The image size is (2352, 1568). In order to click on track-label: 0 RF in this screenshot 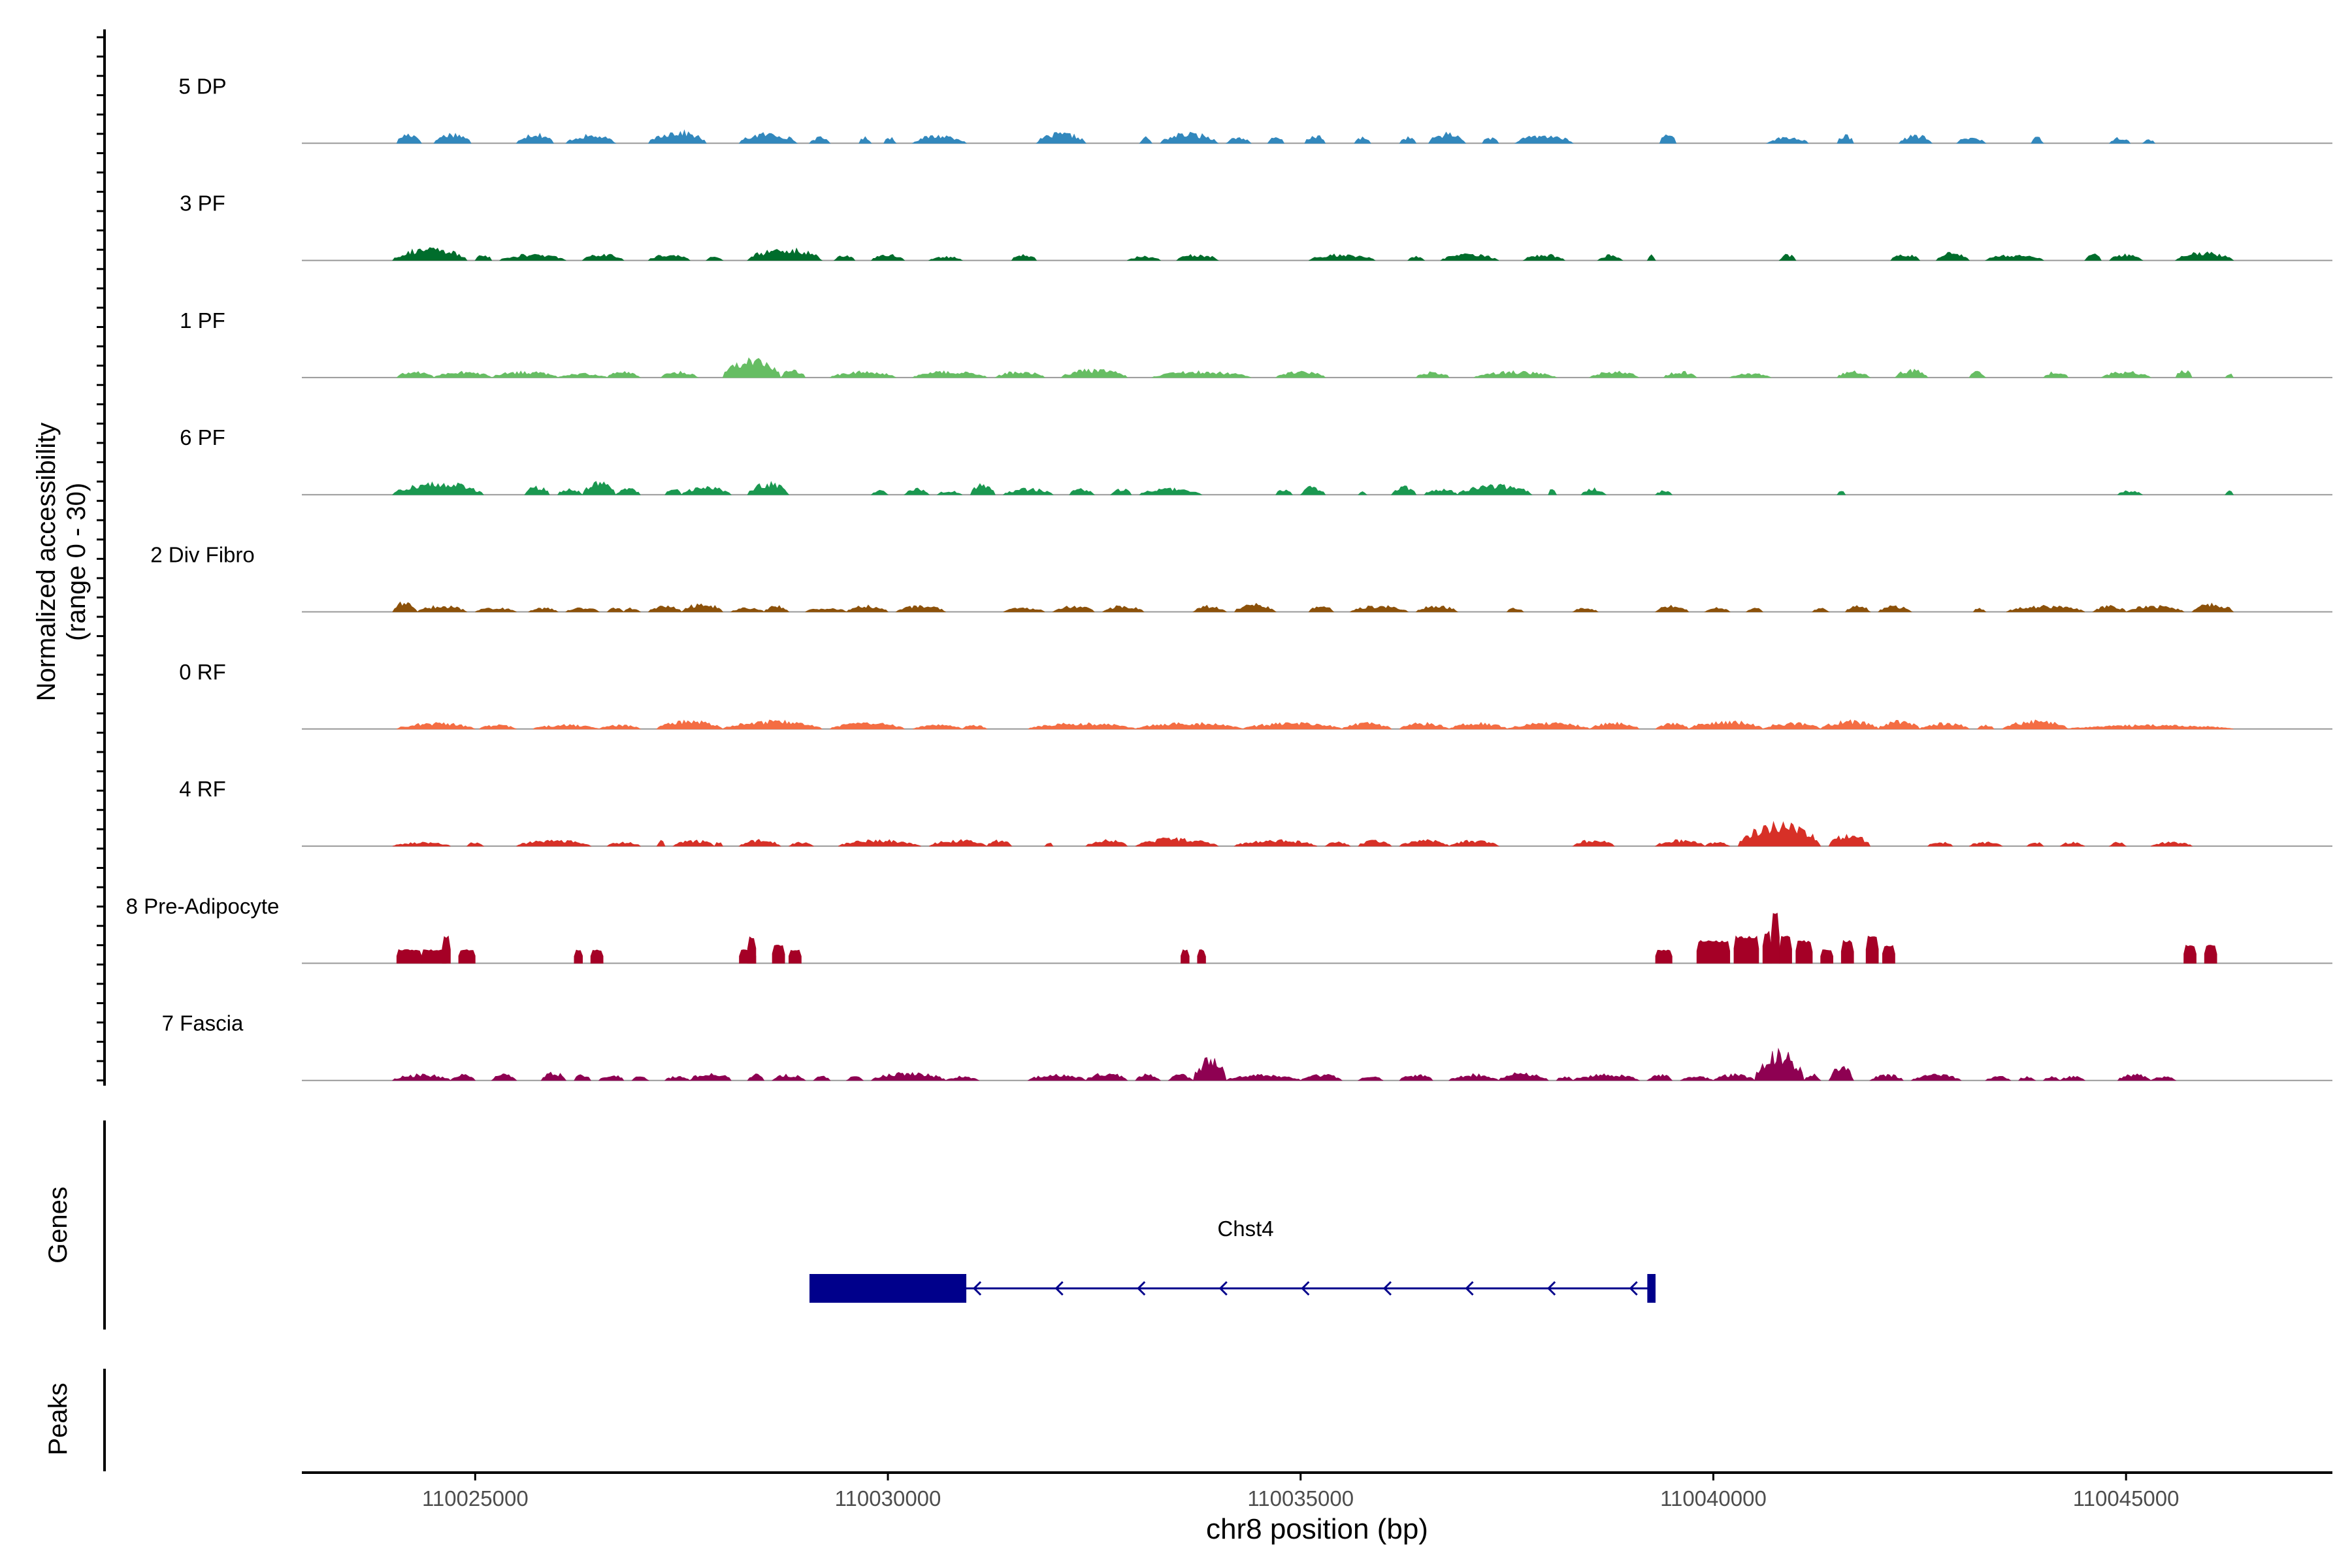, I will do `click(202, 672)`.